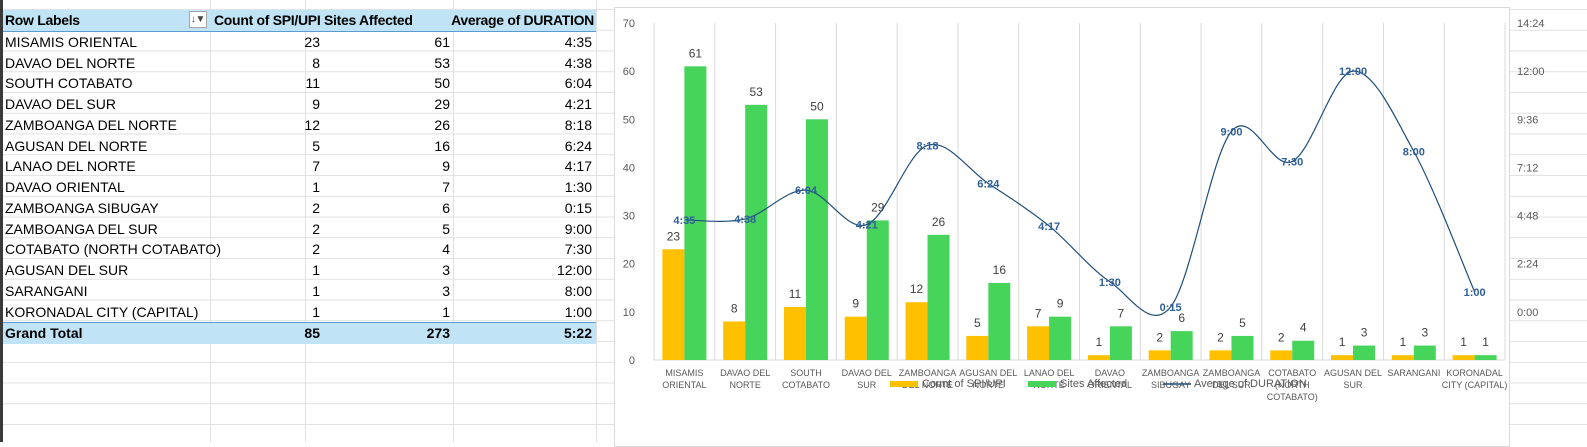  Describe the element at coordinates (299, 125) in the screenshot. I see `pivot-row: ZAMBOANGA DEL NORTE 12 26 8:18` at that location.